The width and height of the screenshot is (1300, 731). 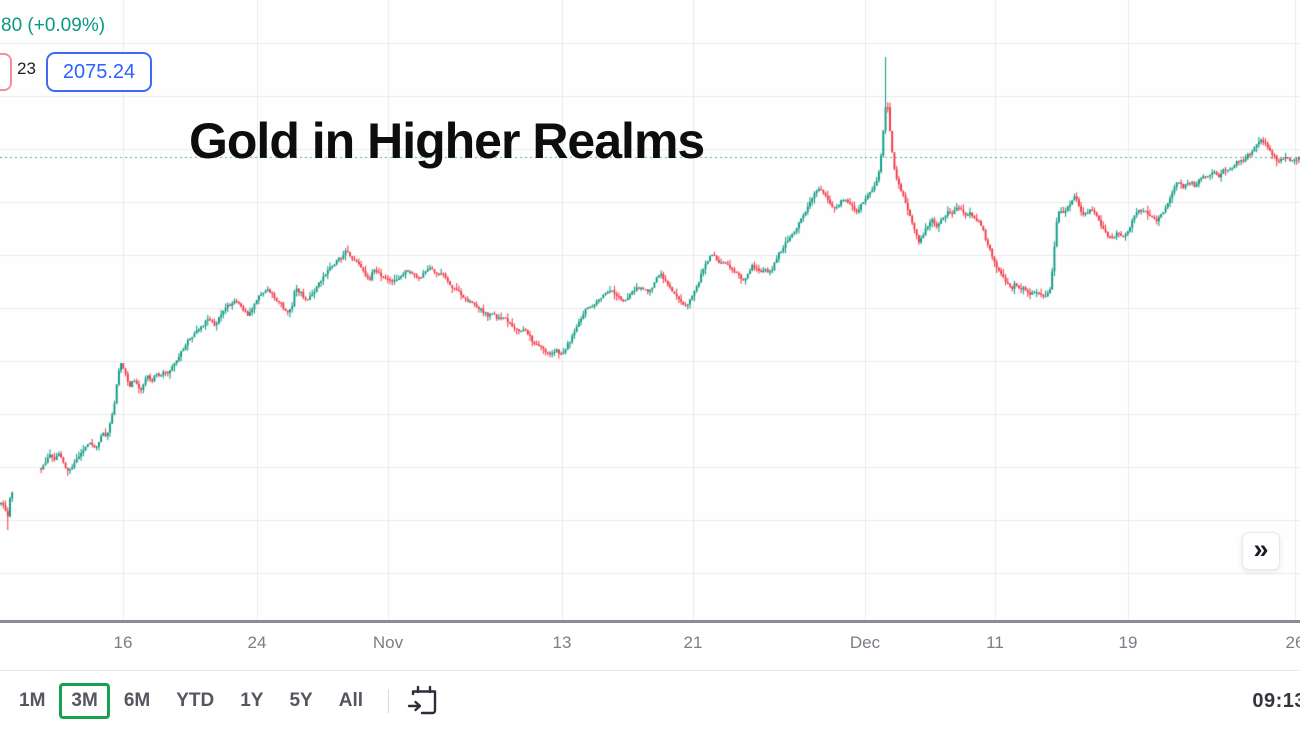 I want to click on time-tick-nov: Nov, so click(x=388, y=642).